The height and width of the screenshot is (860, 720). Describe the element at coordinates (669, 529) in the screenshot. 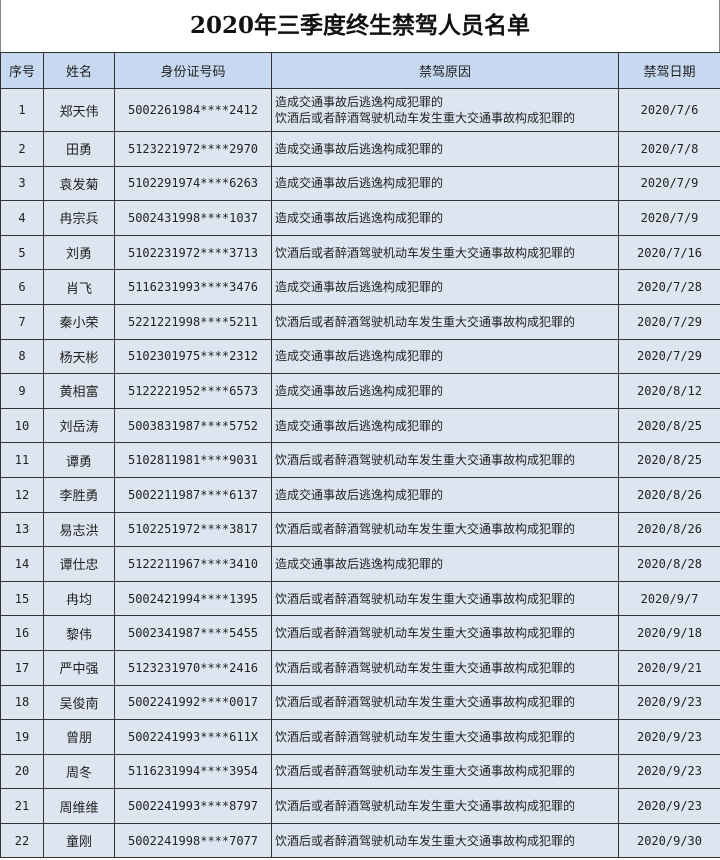

I see `cell-date: 2020/8/26` at that location.